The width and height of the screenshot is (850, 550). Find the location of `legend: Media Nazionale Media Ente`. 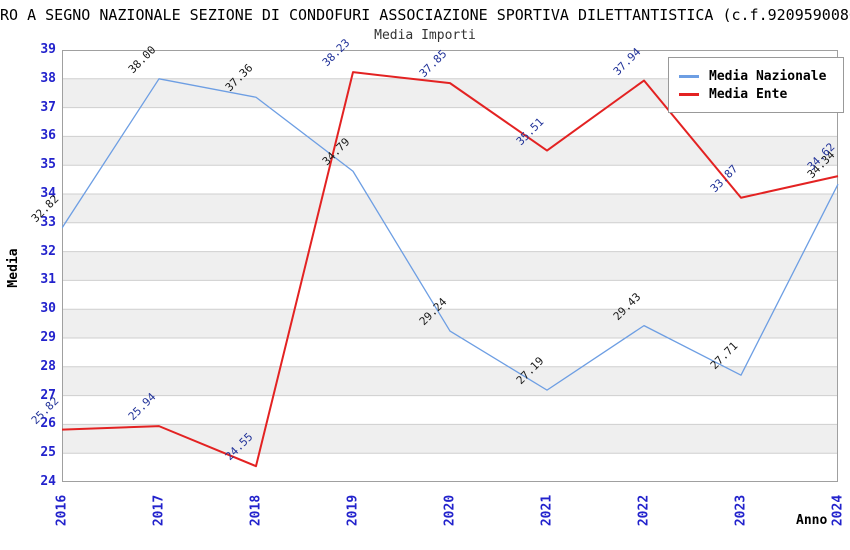

legend: Media Nazionale Media Ente is located at coordinates (756, 85).